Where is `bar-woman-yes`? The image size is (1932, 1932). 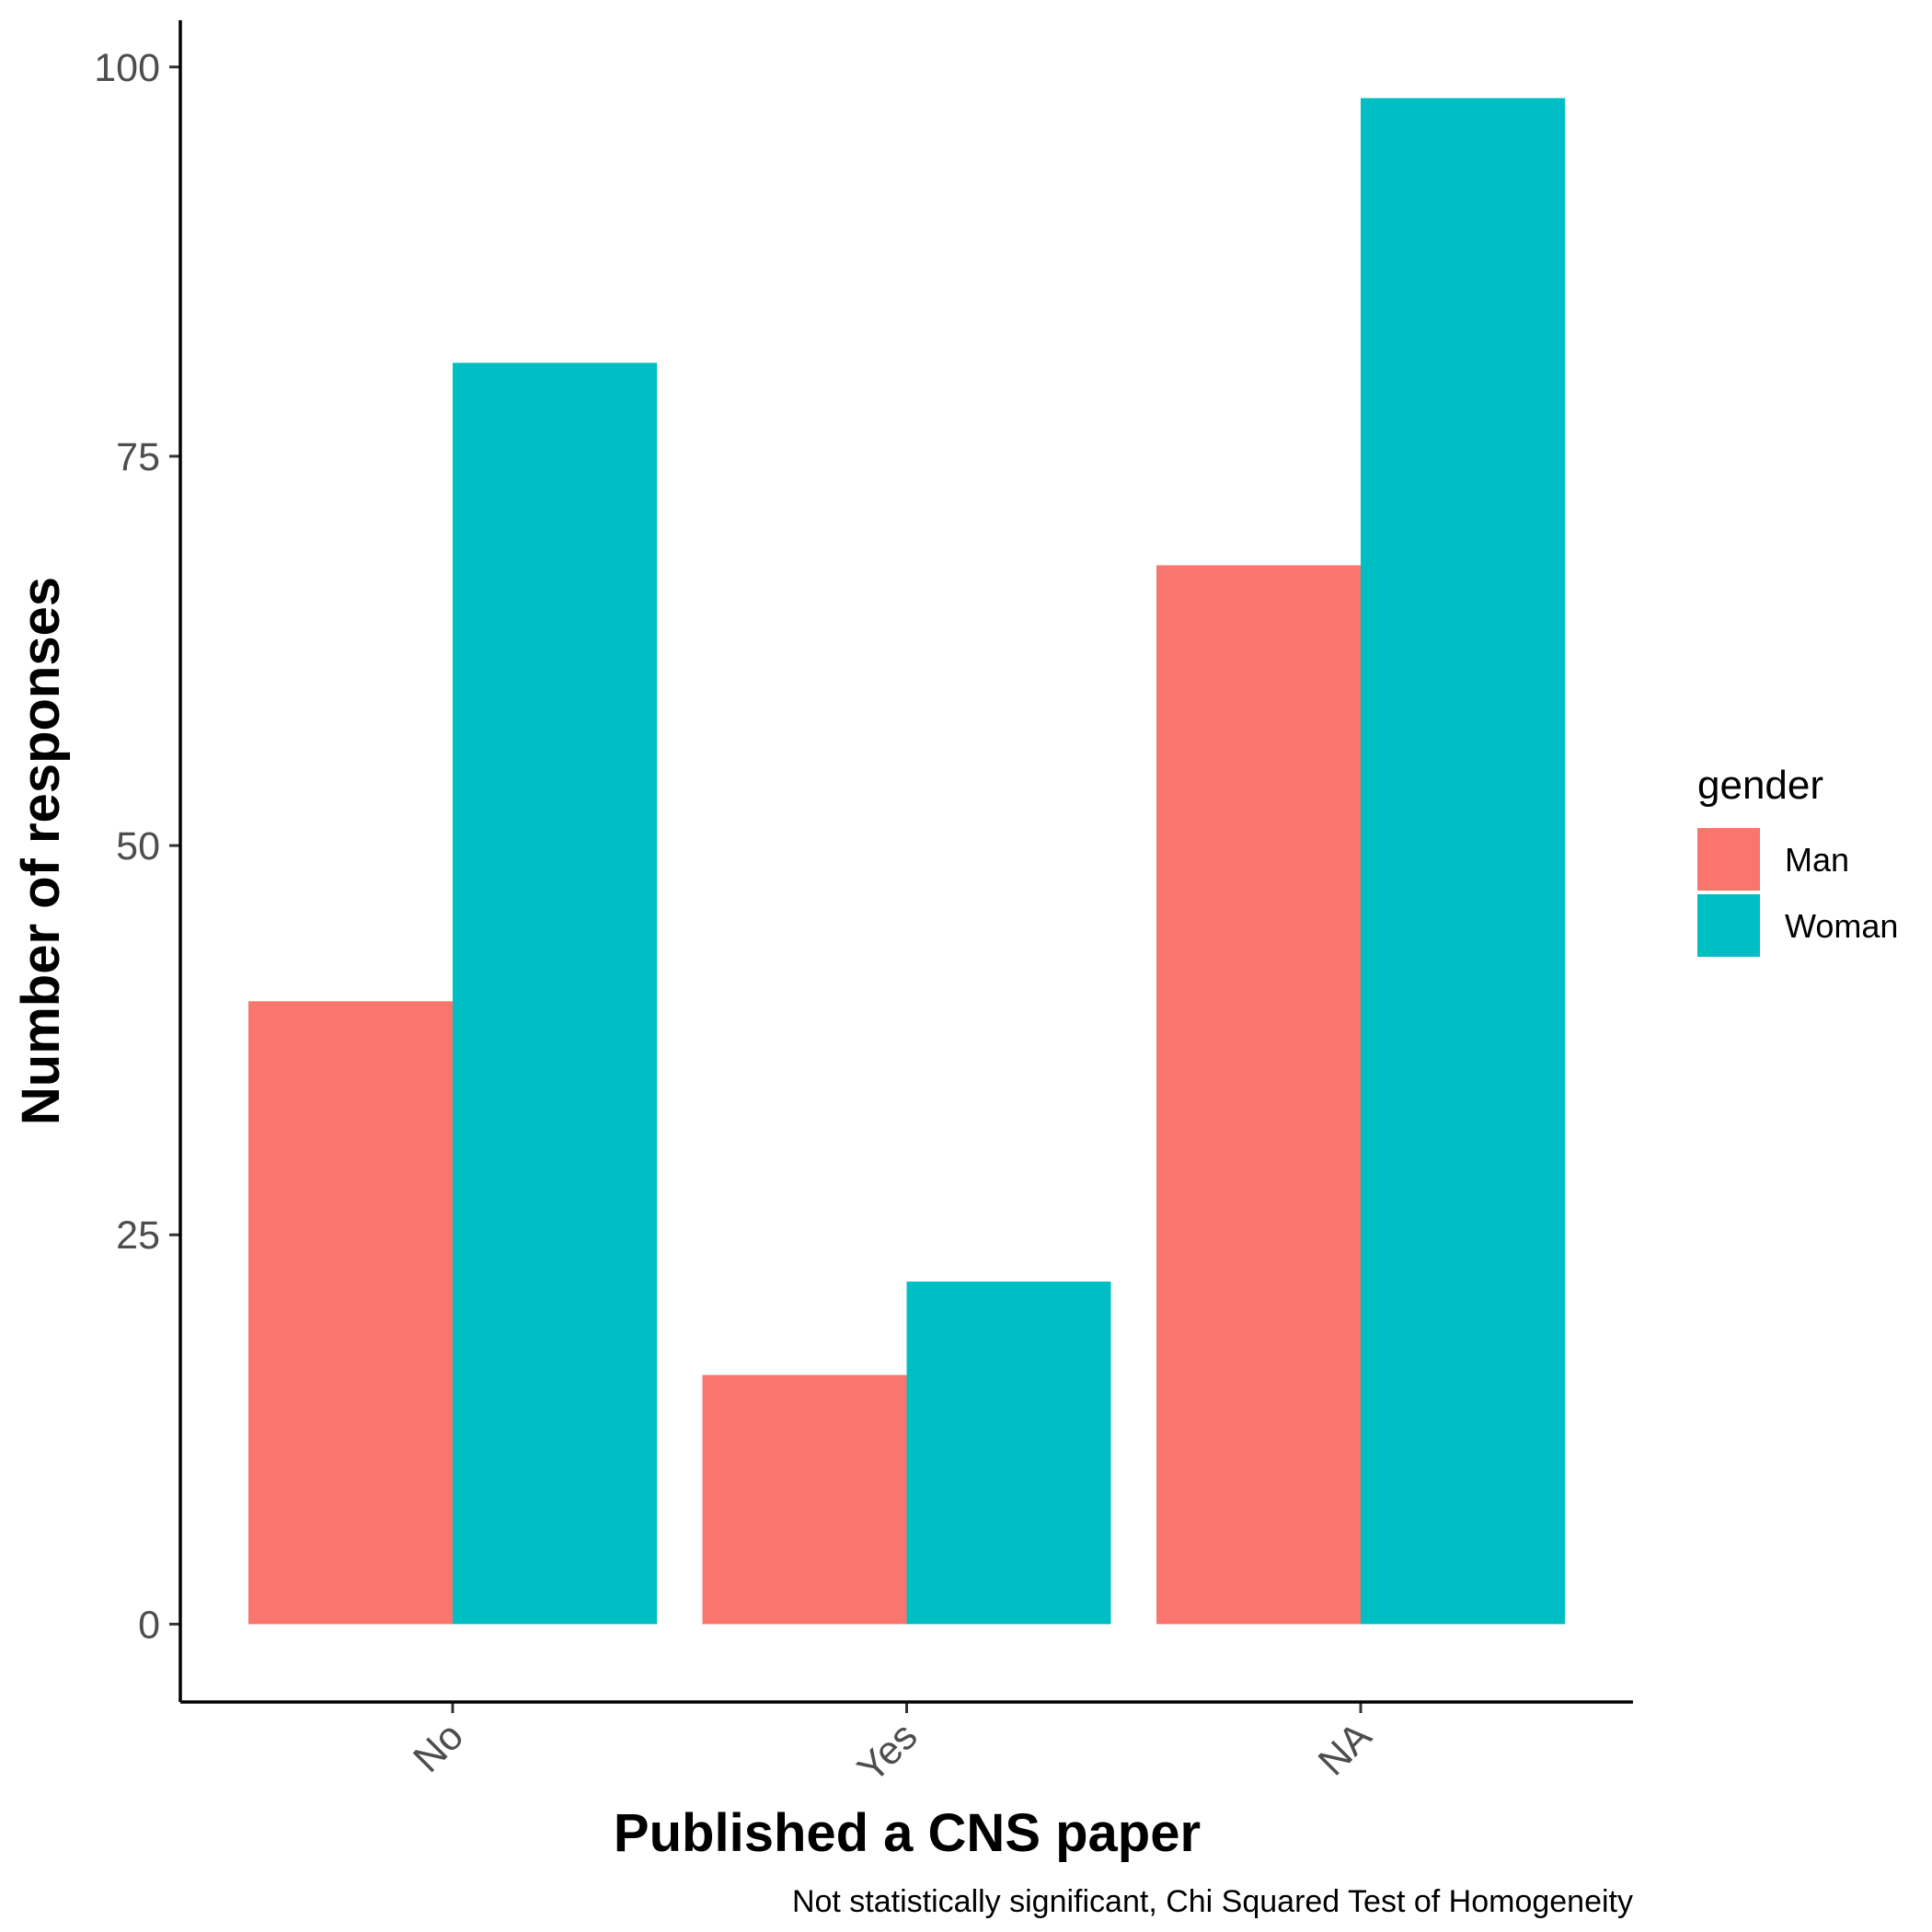
bar-woman-yes is located at coordinates (1008, 1453).